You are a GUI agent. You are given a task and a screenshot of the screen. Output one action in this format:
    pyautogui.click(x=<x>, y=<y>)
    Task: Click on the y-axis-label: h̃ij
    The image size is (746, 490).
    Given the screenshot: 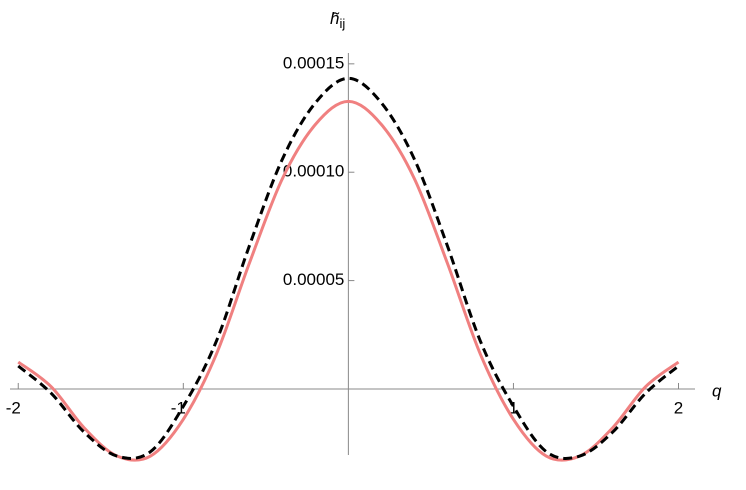 What is the action you would take?
    pyautogui.click(x=337, y=20)
    